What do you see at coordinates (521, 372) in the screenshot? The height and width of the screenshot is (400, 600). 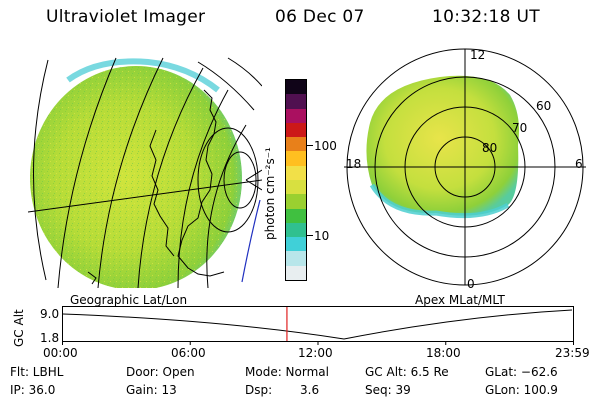 I see `info-glat: GLat: −62.6` at bounding box center [521, 372].